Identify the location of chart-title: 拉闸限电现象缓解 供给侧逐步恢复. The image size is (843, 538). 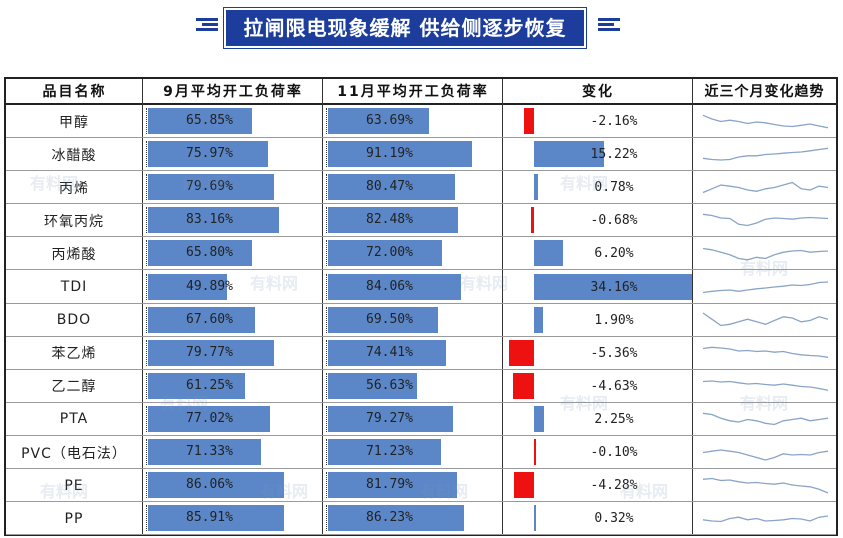
(405, 28).